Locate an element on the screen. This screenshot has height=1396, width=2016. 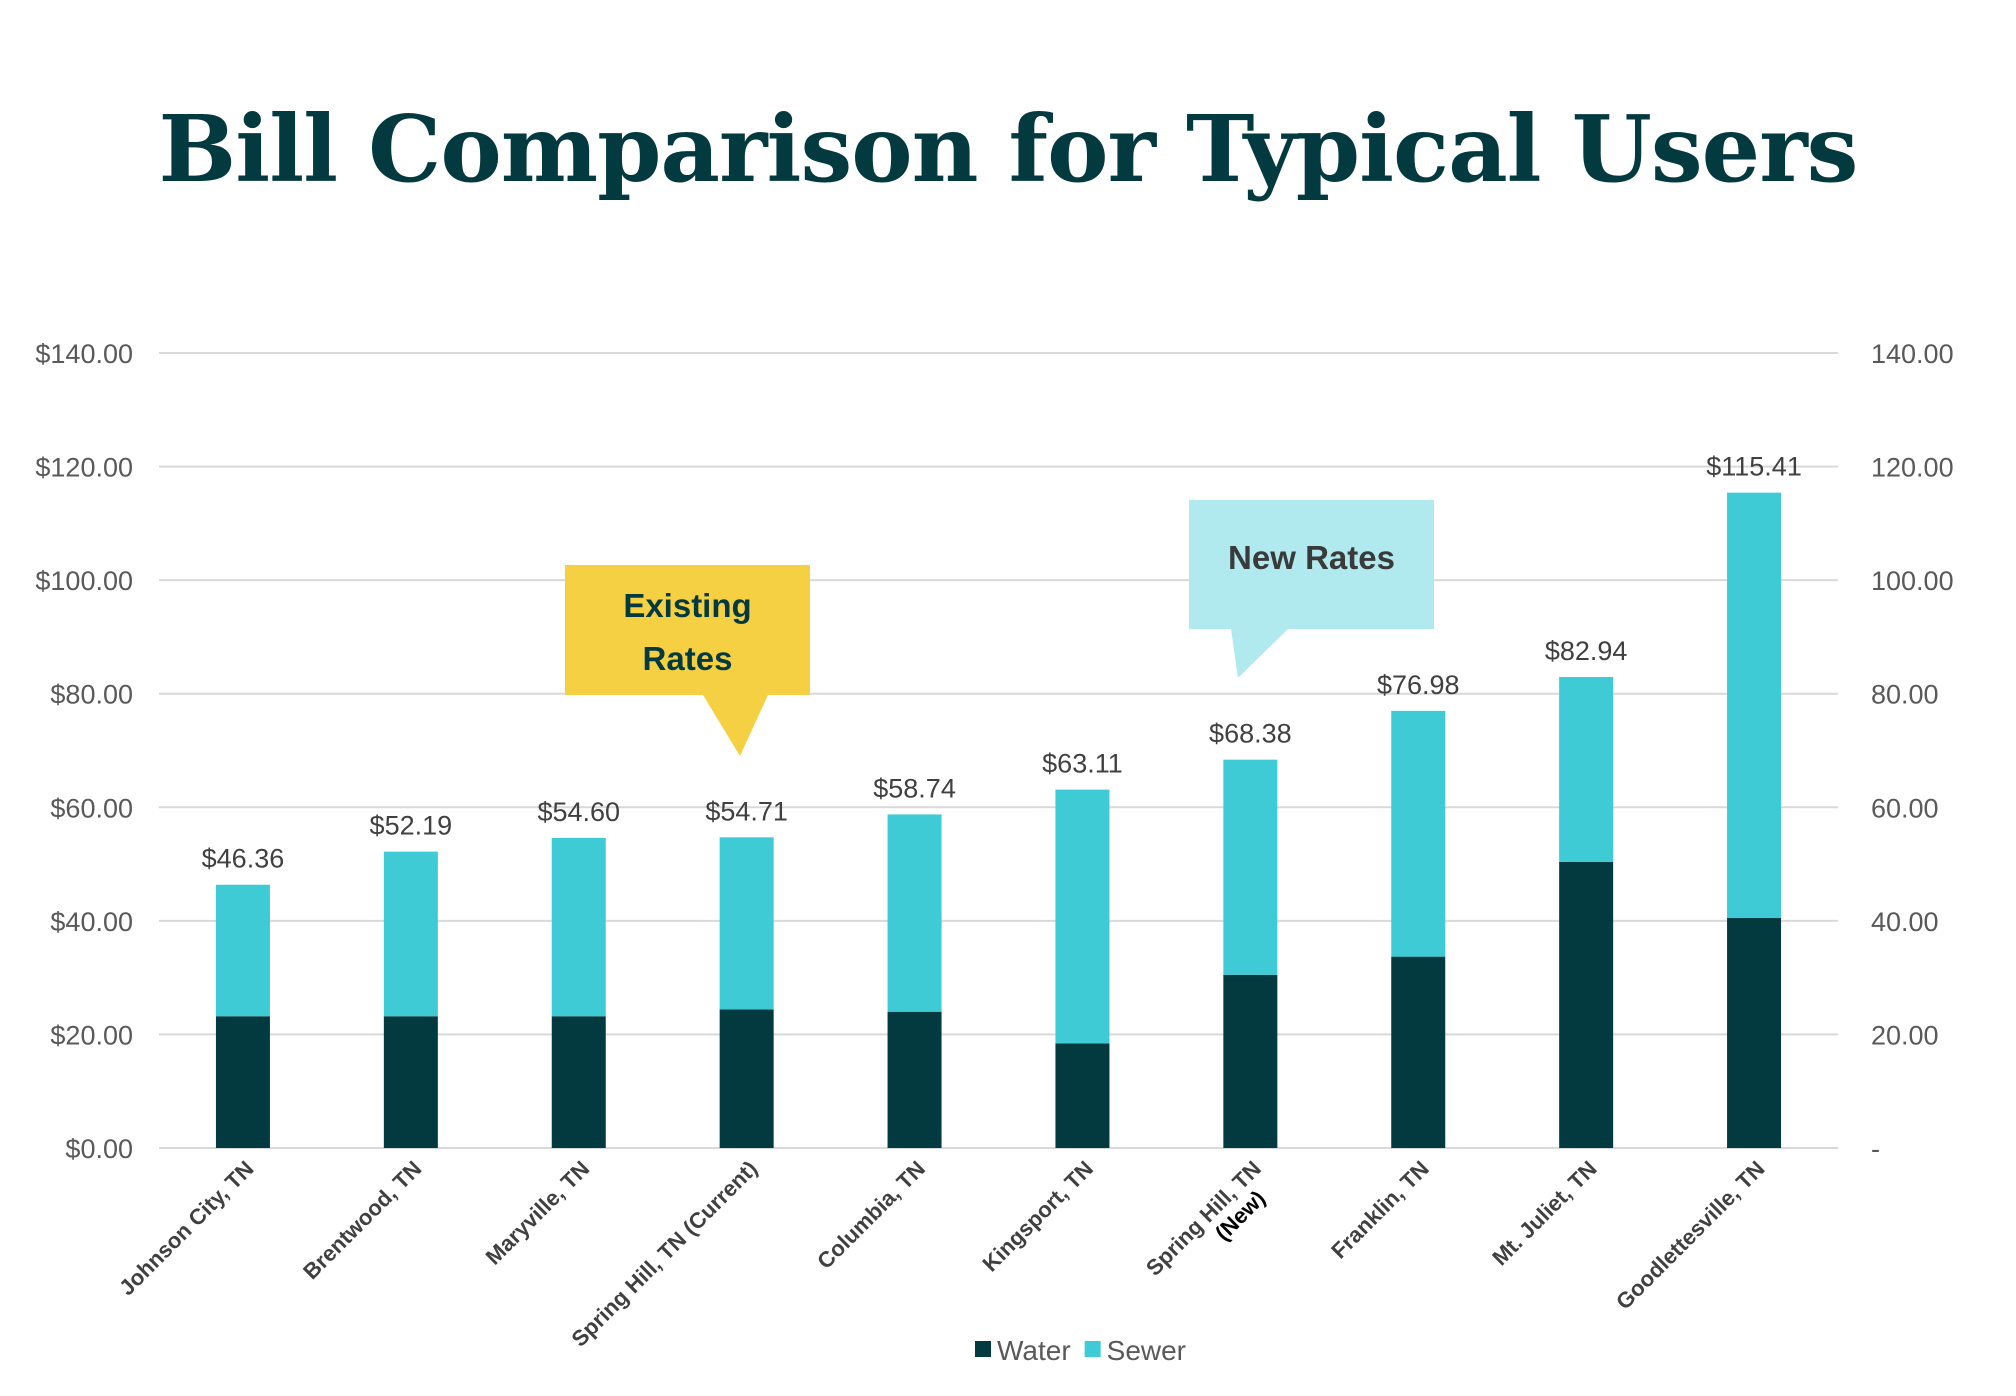
data-label: $54.60 is located at coordinates (578, 812).